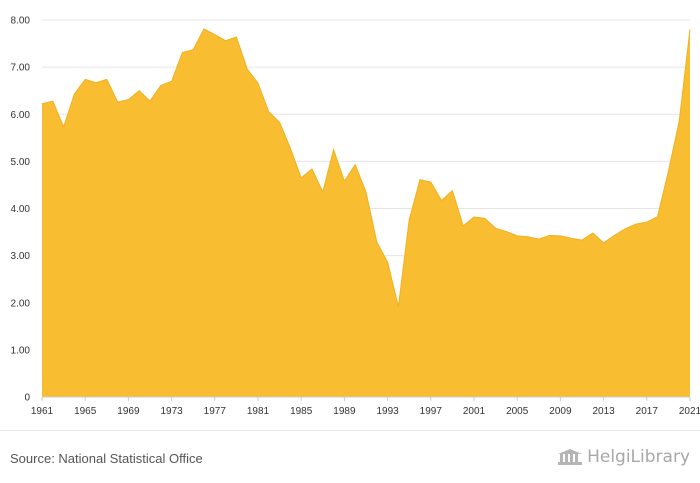  I want to click on data-point-1971, so click(150, 101).